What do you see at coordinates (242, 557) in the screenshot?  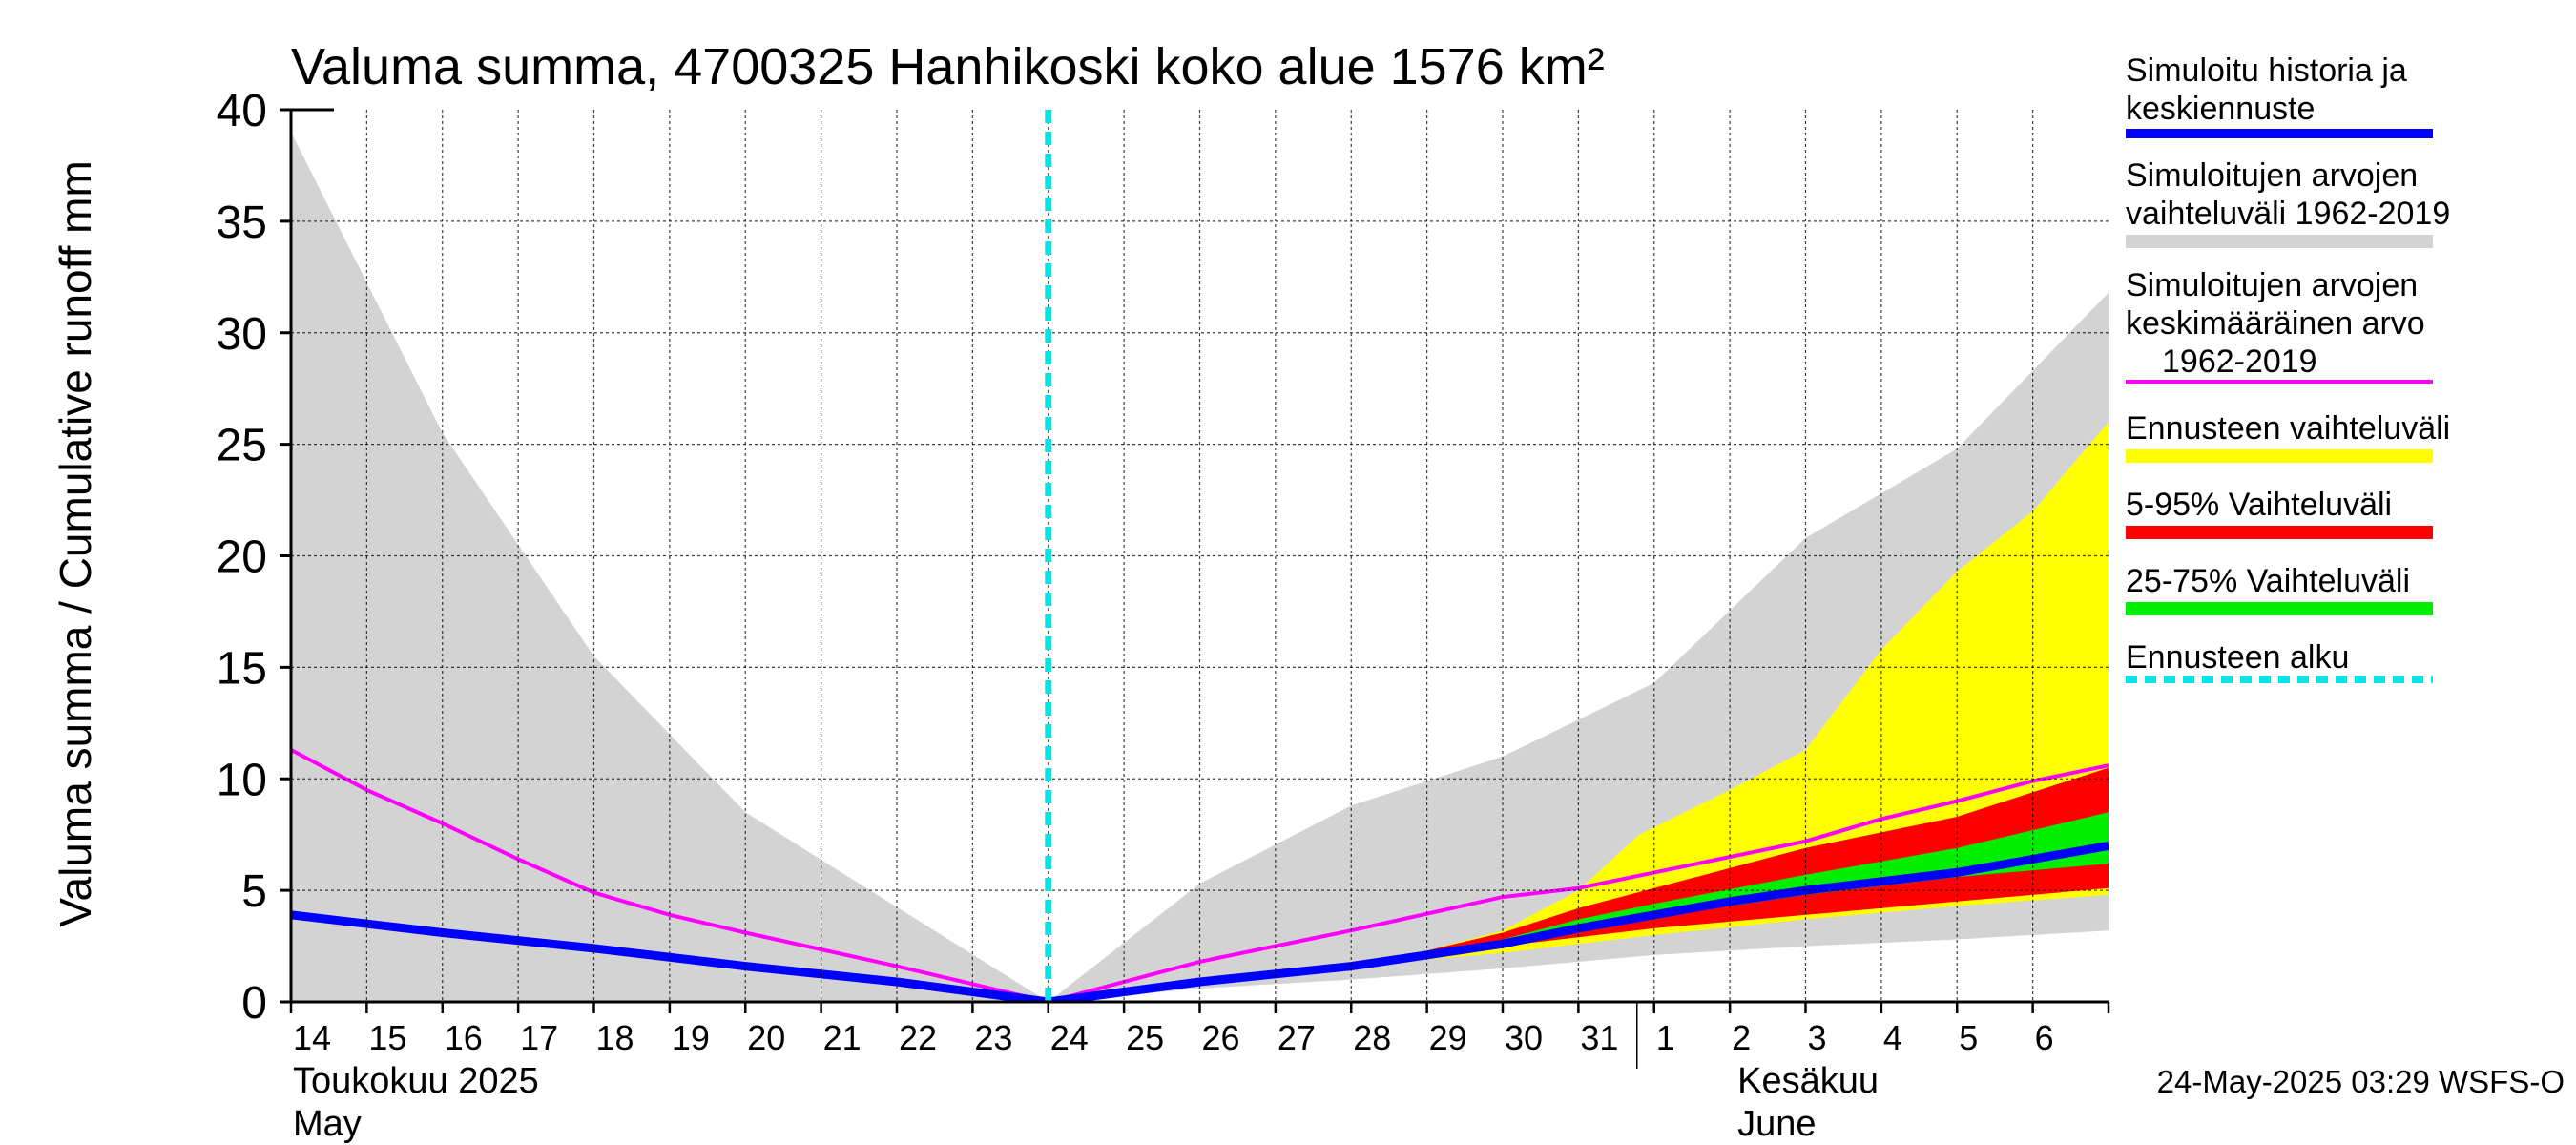 I see `y-tick-label: 20` at bounding box center [242, 557].